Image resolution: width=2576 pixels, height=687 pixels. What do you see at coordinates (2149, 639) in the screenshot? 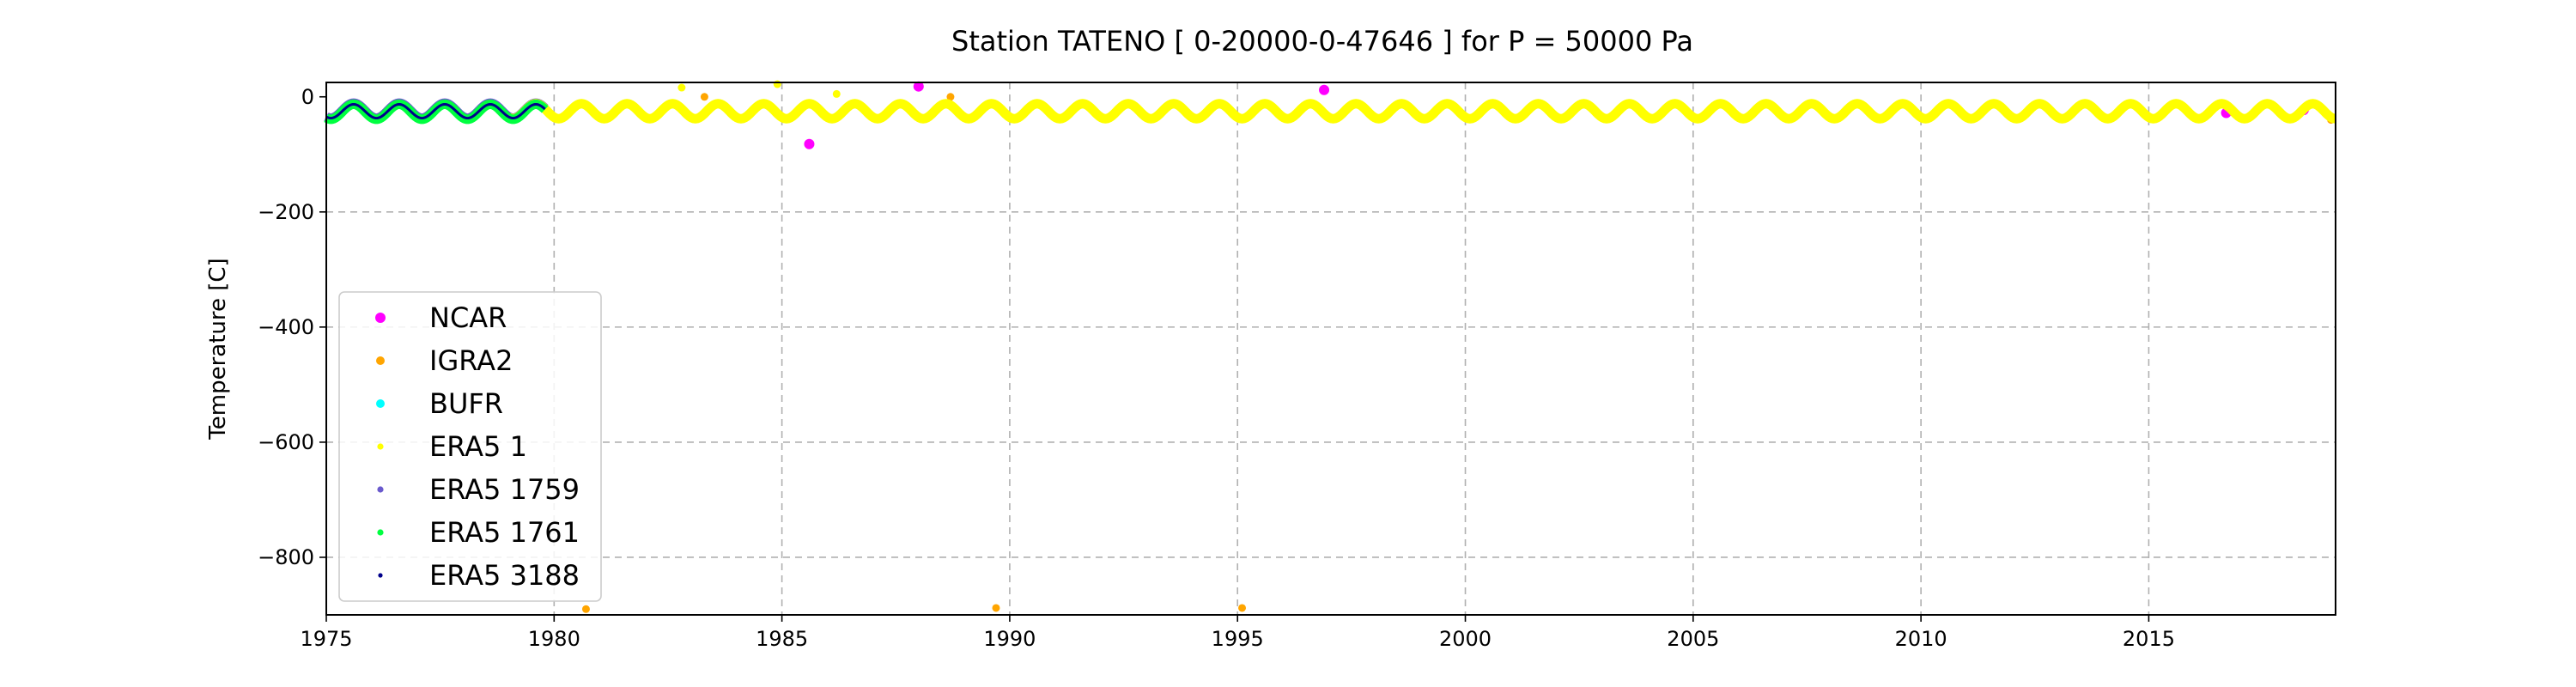
I see `x-tick-label: 2015` at bounding box center [2149, 639].